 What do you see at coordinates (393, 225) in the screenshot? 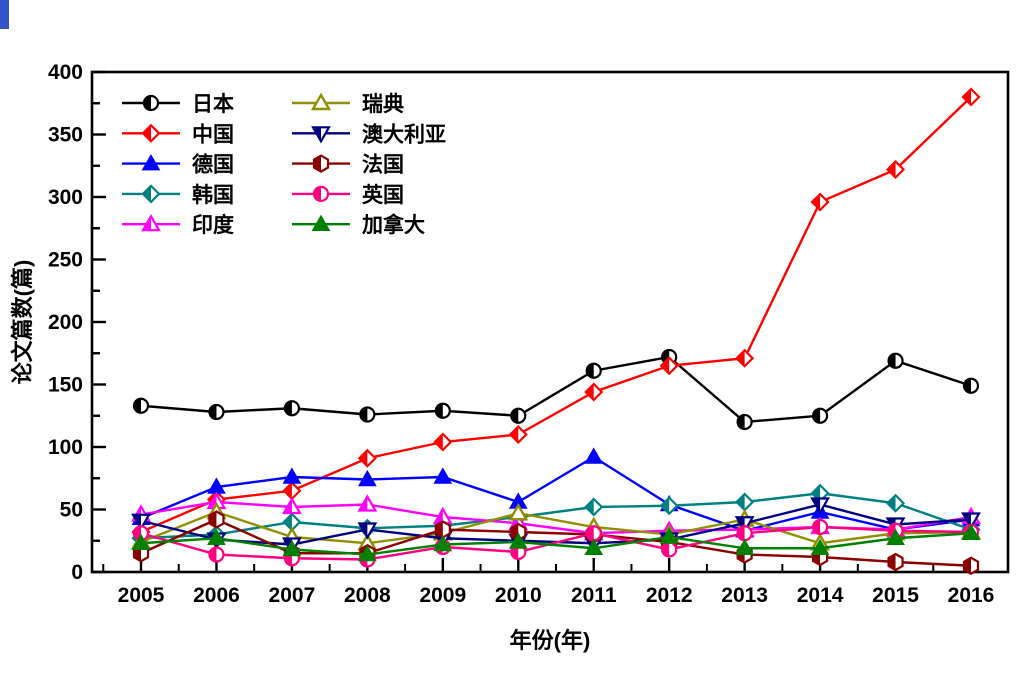
I see `legend-label: 加拿大` at bounding box center [393, 225].